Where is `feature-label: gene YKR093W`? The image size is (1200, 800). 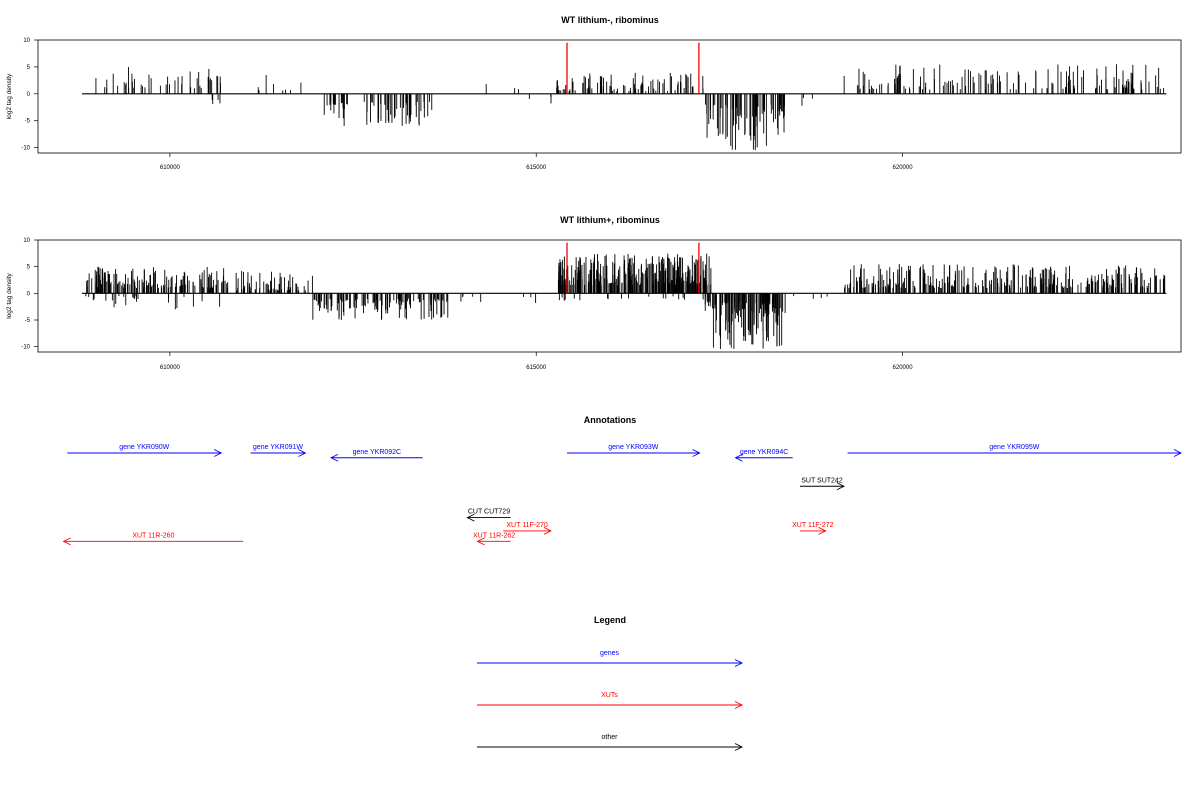 feature-label: gene YKR093W is located at coordinates (633, 447).